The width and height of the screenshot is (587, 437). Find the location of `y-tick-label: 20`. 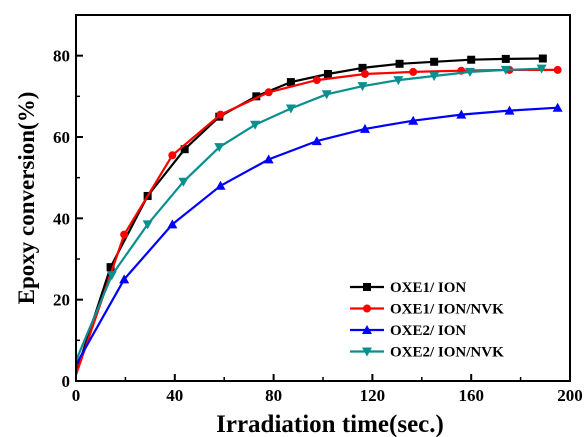

y-tick-label: 20 is located at coordinates (61, 300).